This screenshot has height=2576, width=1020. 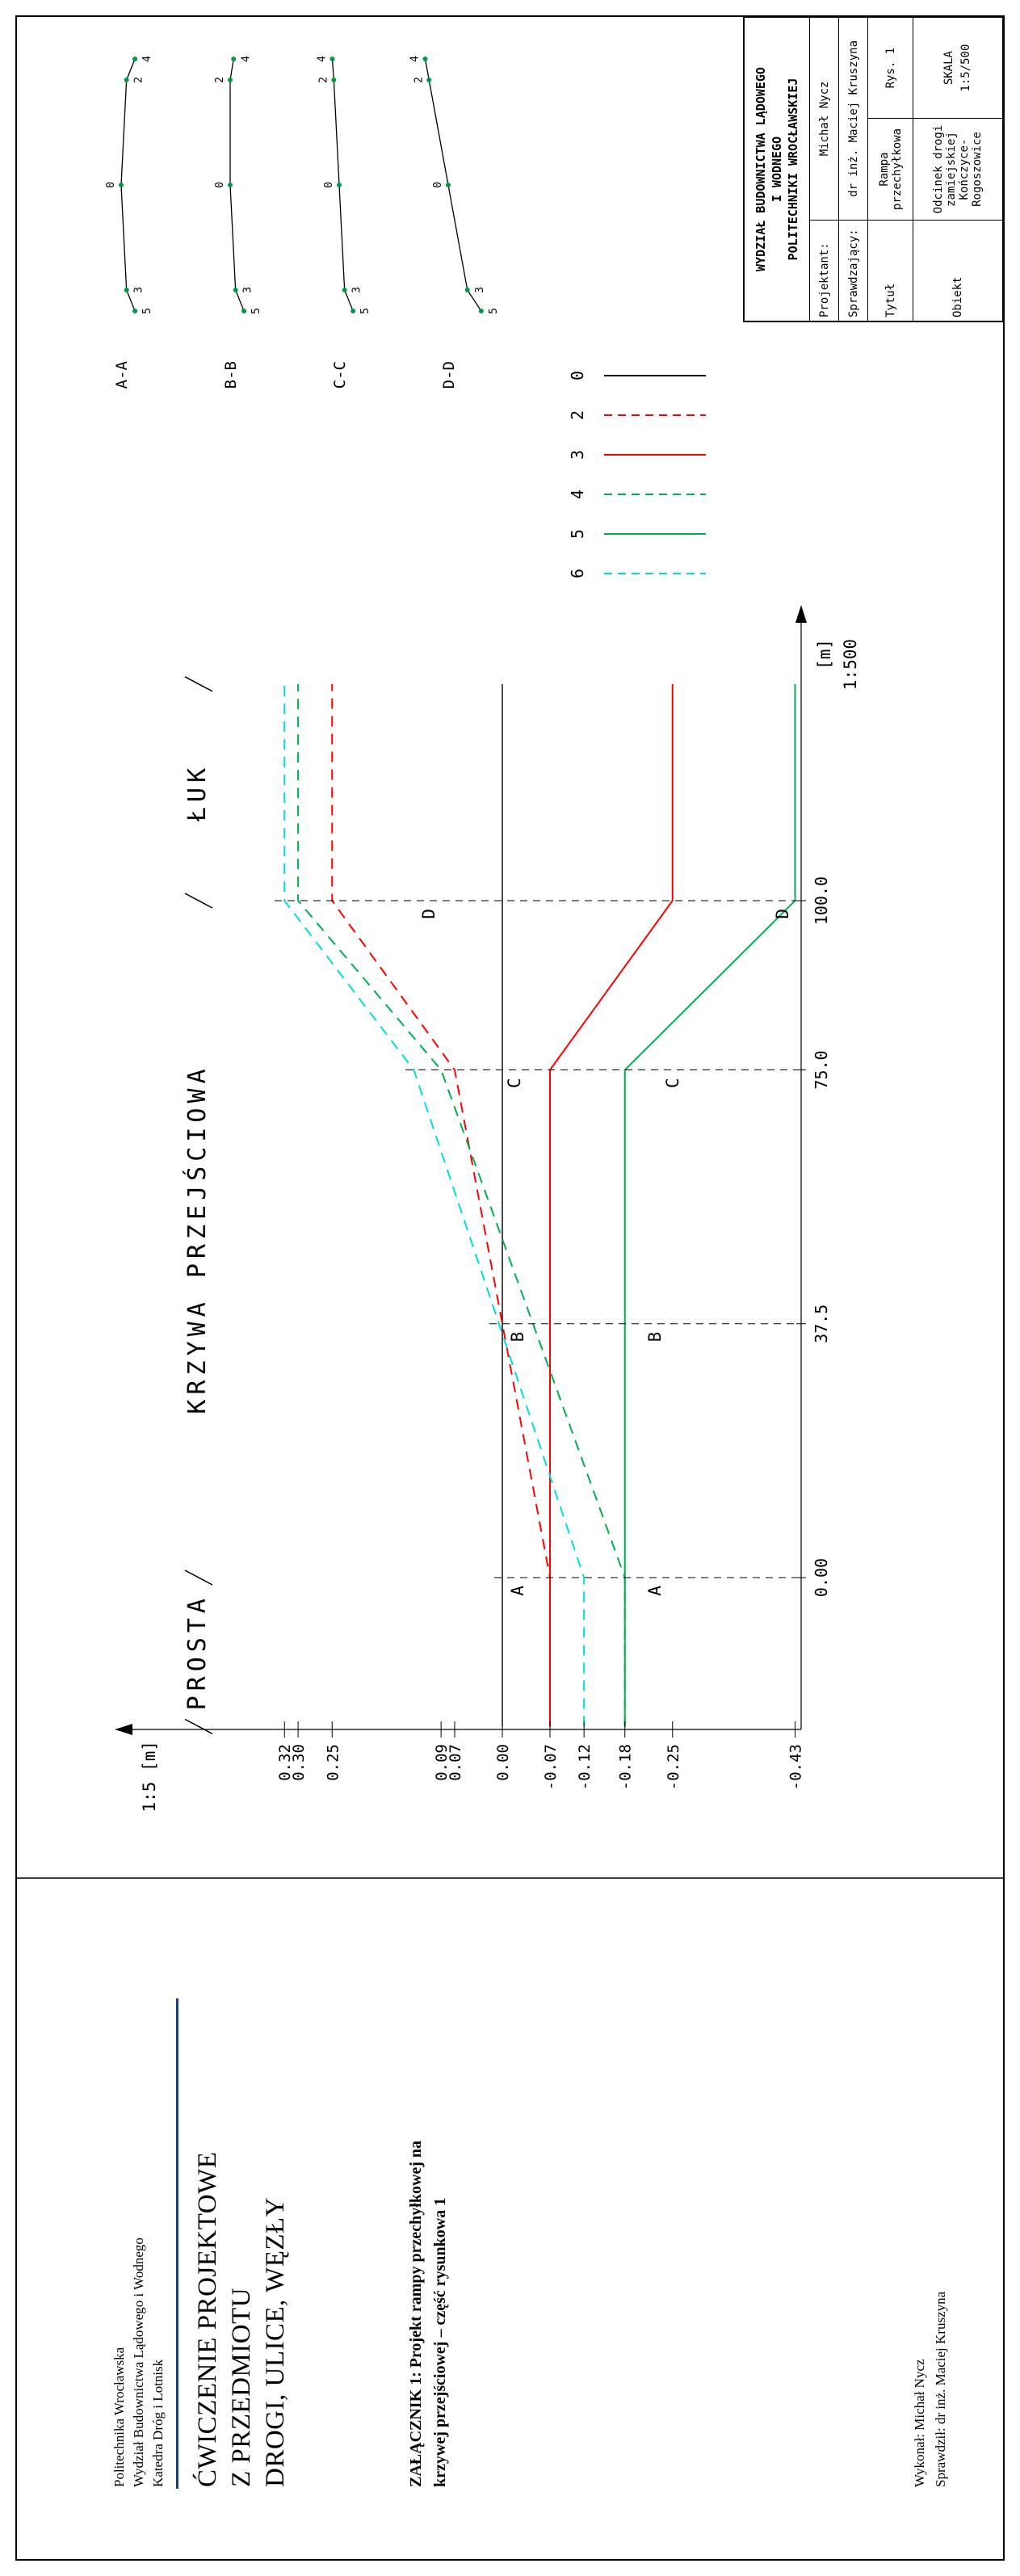 What do you see at coordinates (795, 1767) in the screenshot?
I see `y-tick-label: -0.43` at bounding box center [795, 1767].